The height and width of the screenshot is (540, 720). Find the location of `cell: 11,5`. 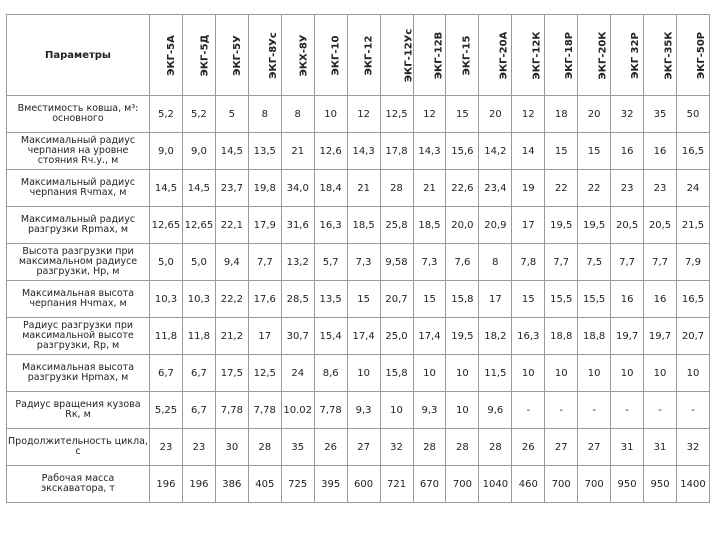

cell: 11,5 is located at coordinates (495, 373).